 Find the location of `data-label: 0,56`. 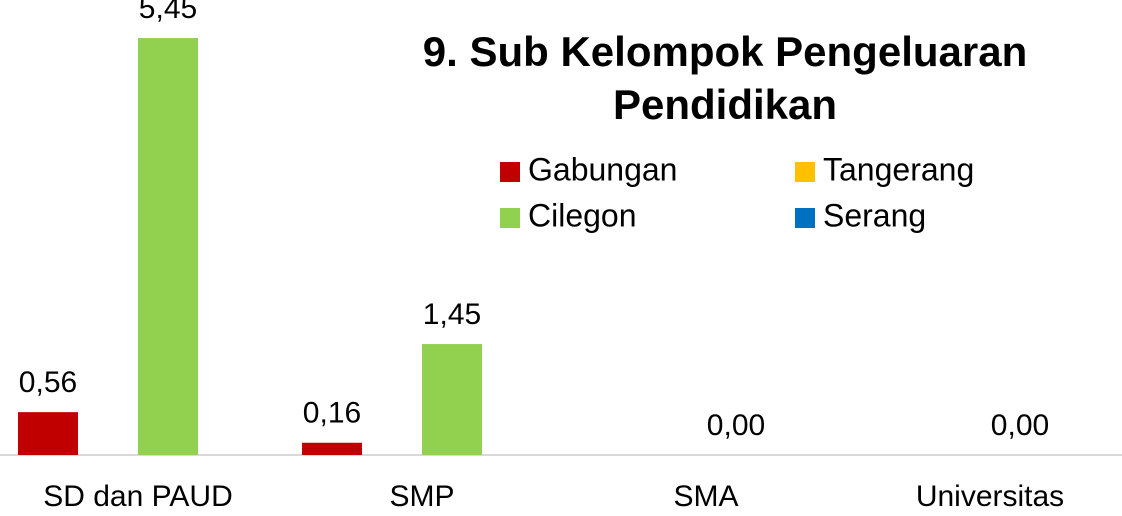

data-label: 0,56 is located at coordinates (48, 382).